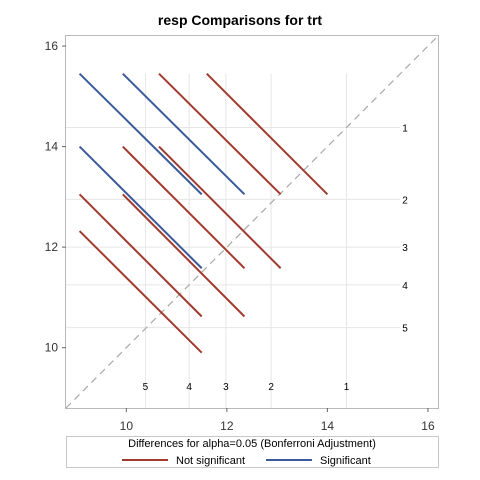  Describe the element at coordinates (52, 147) in the screenshot. I see `y-tick-label: 14` at that location.